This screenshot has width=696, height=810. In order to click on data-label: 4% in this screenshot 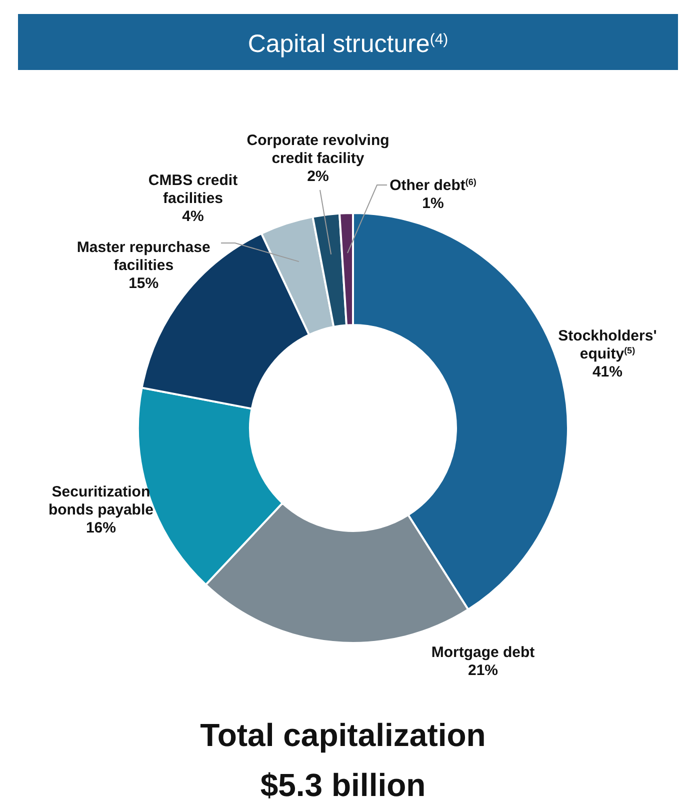, I will do `click(193, 216)`.